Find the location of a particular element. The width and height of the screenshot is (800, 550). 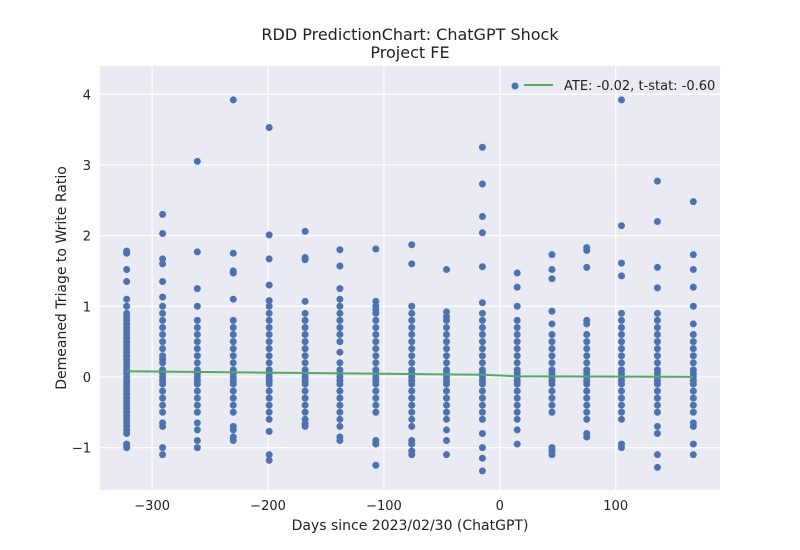

y-tick-label: 4 is located at coordinates (87, 95).